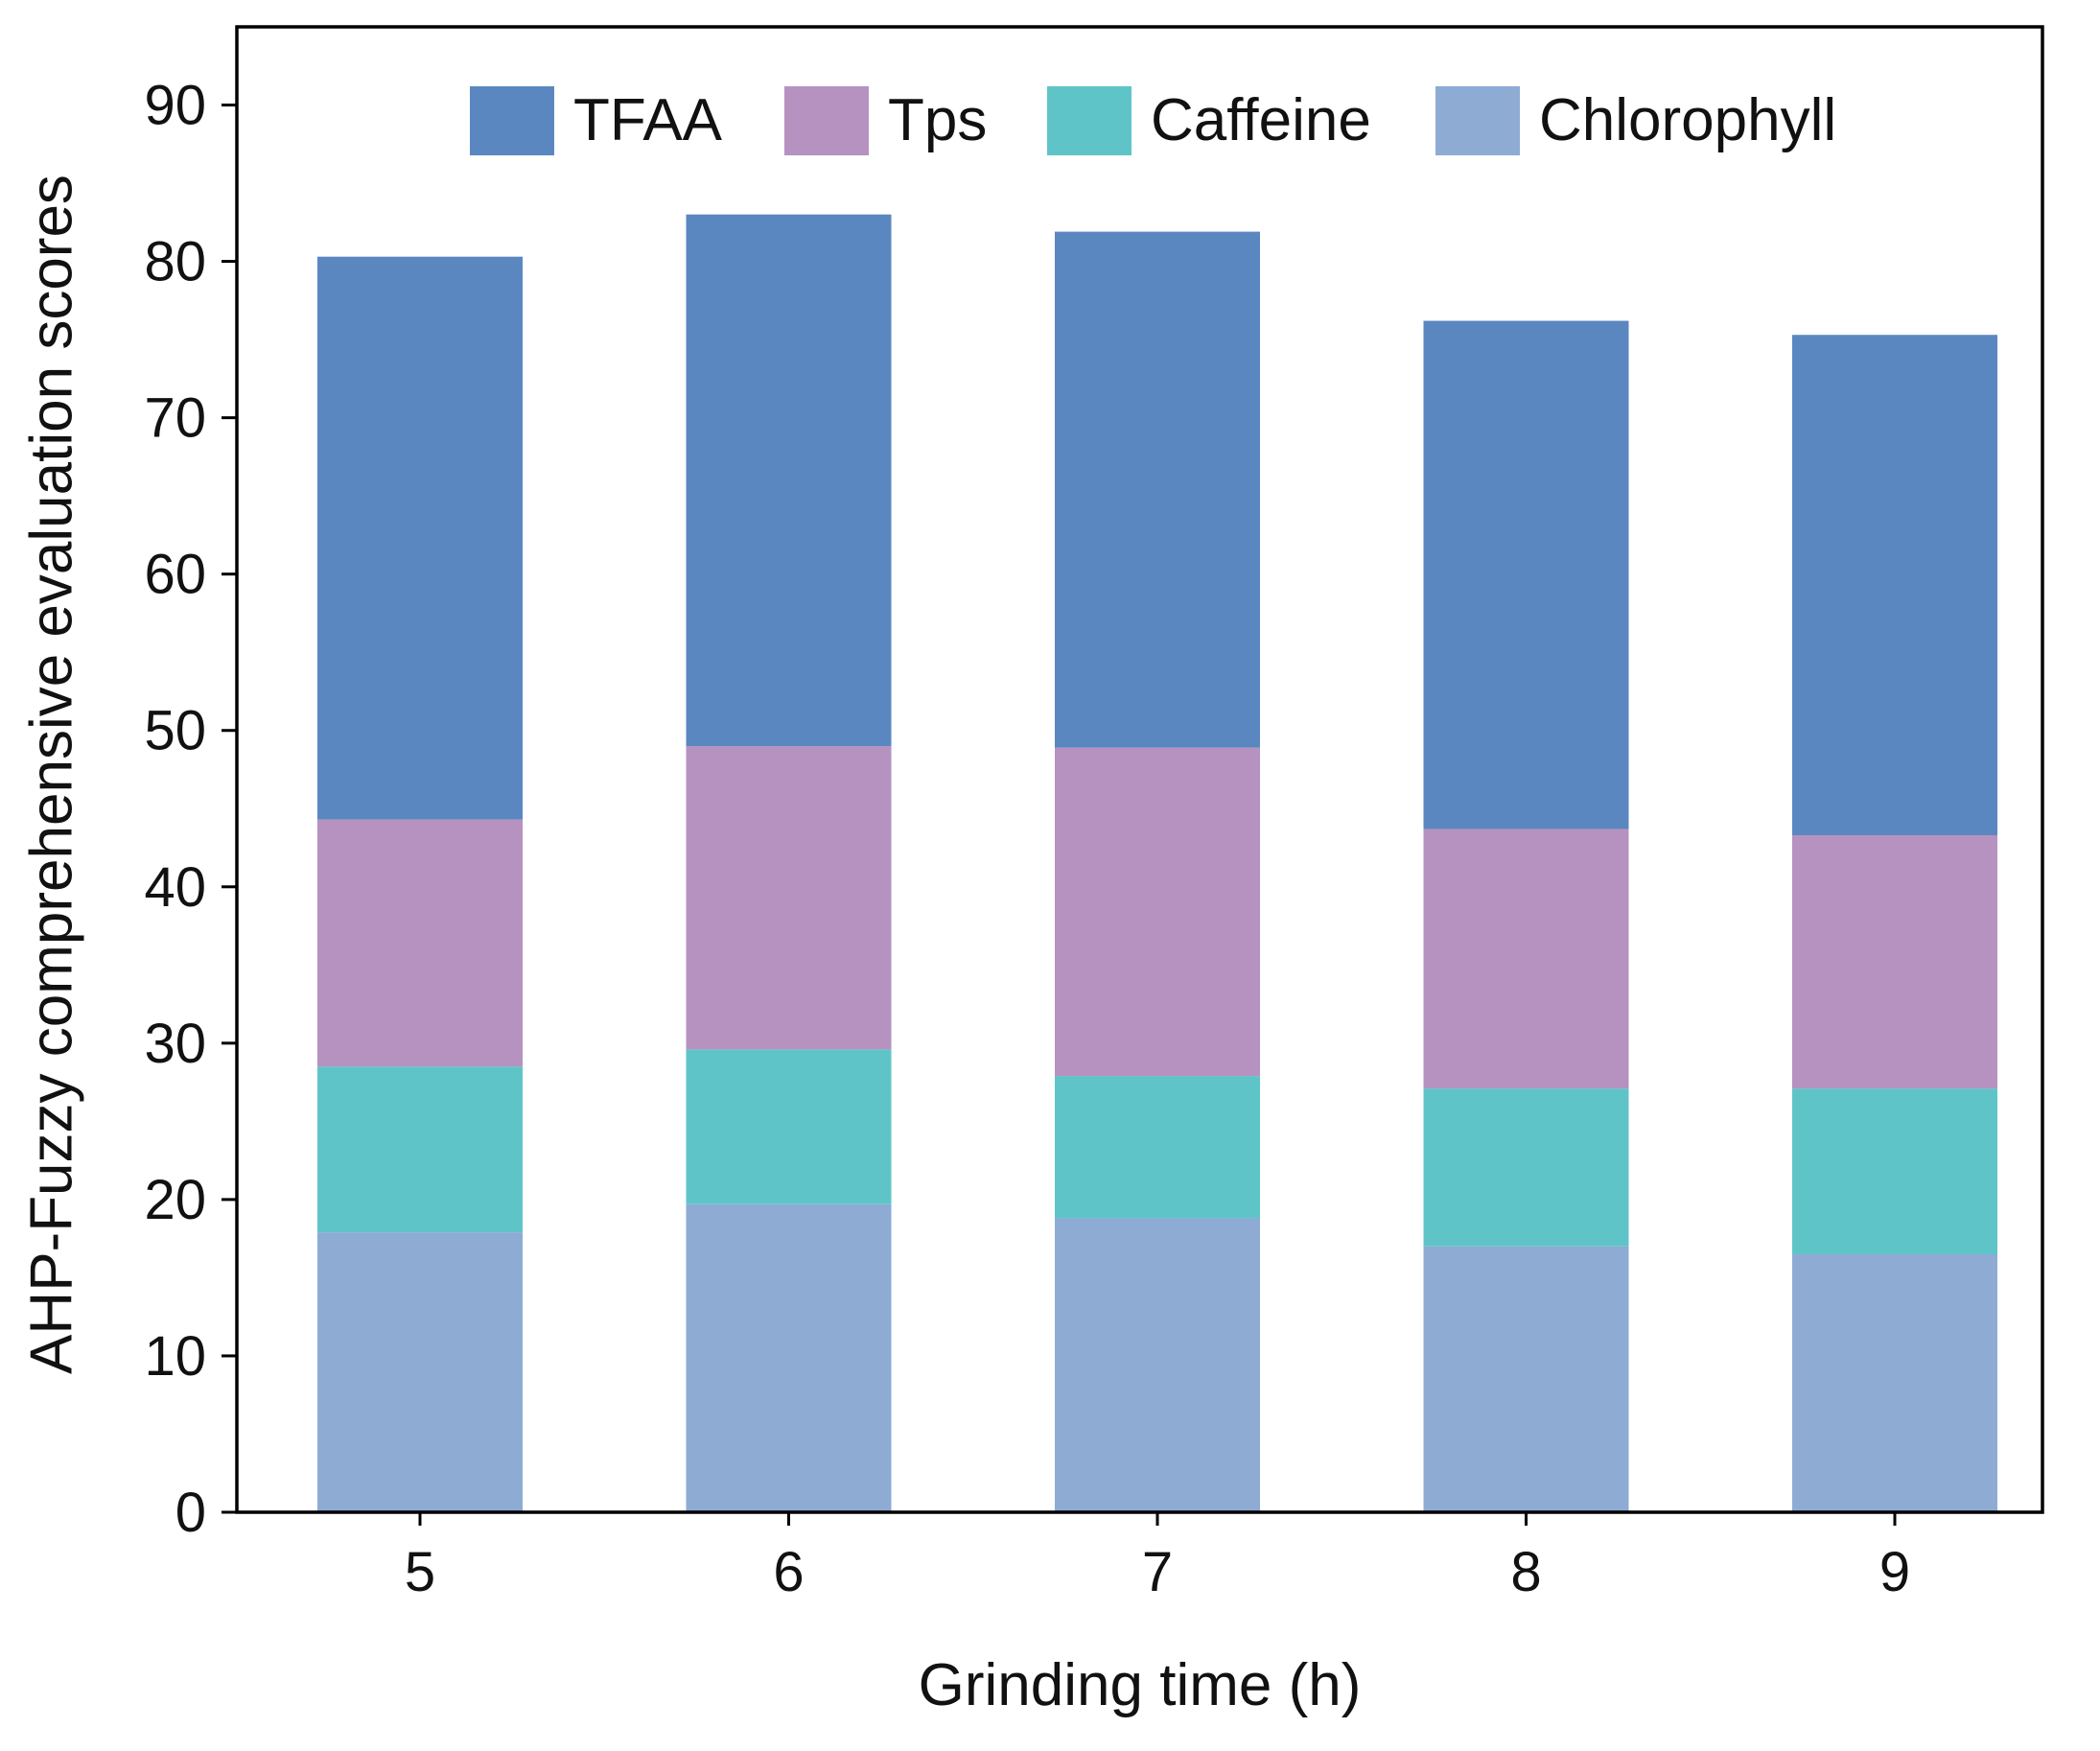 This screenshot has height=1751, width=2100. I want to click on legend-item-caffeine: Caffeine, so click(1209, 120).